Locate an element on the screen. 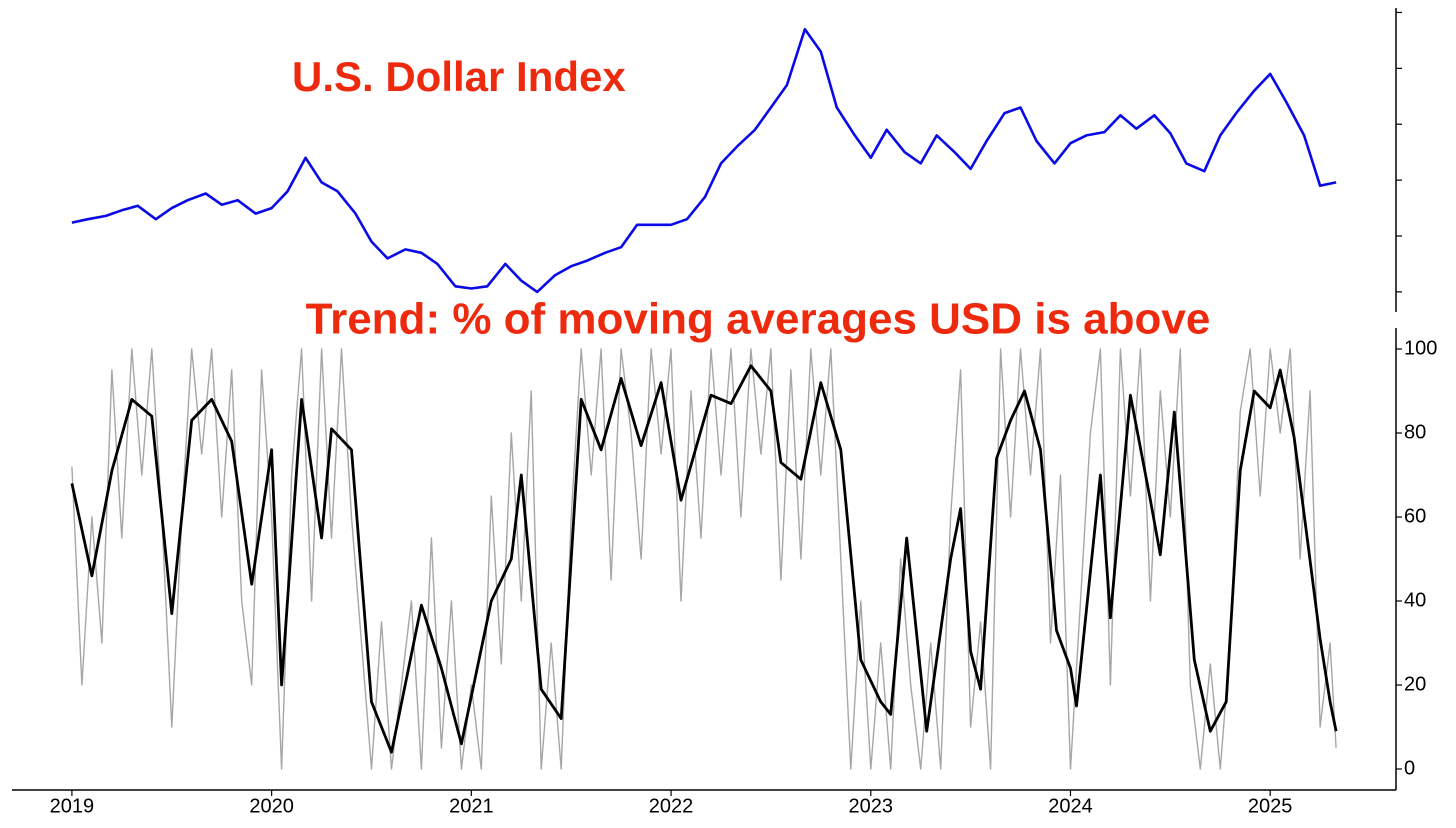 Image resolution: width=1456 pixels, height=828 pixels. y-tick-label: 80 is located at coordinates (1415, 432).